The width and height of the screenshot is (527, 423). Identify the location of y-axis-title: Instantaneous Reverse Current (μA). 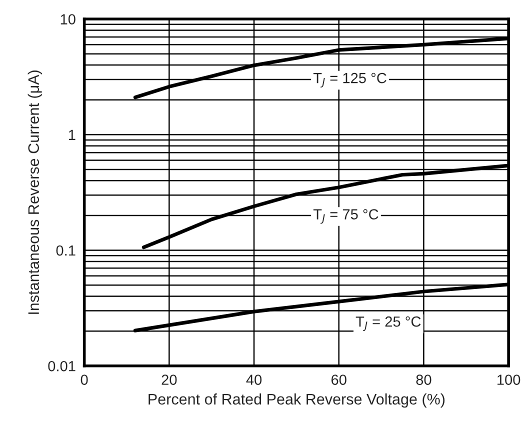
(35, 192).